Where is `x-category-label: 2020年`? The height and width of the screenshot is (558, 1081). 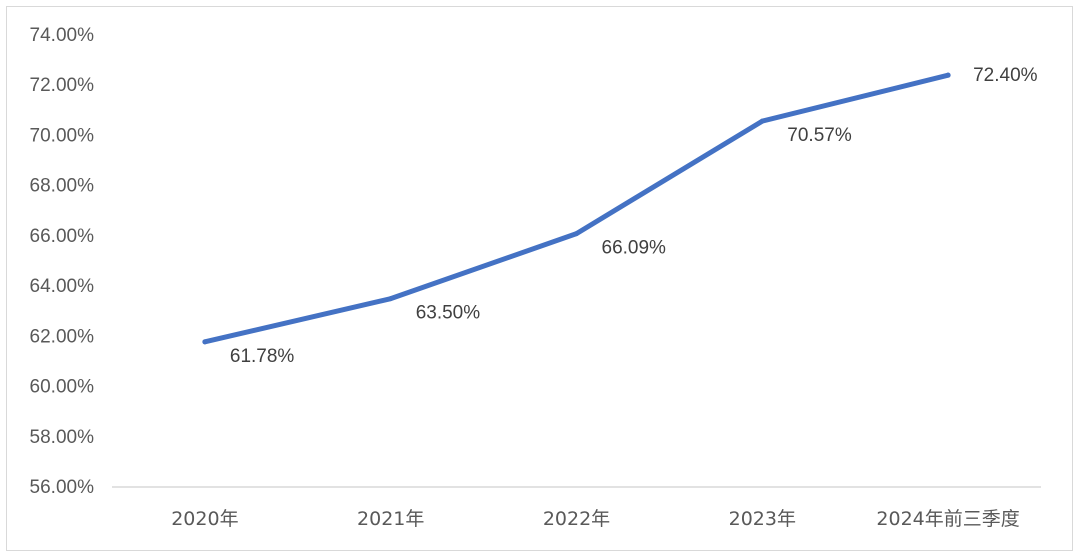 x-category-label: 2020年 is located at coordinates (204, 519).